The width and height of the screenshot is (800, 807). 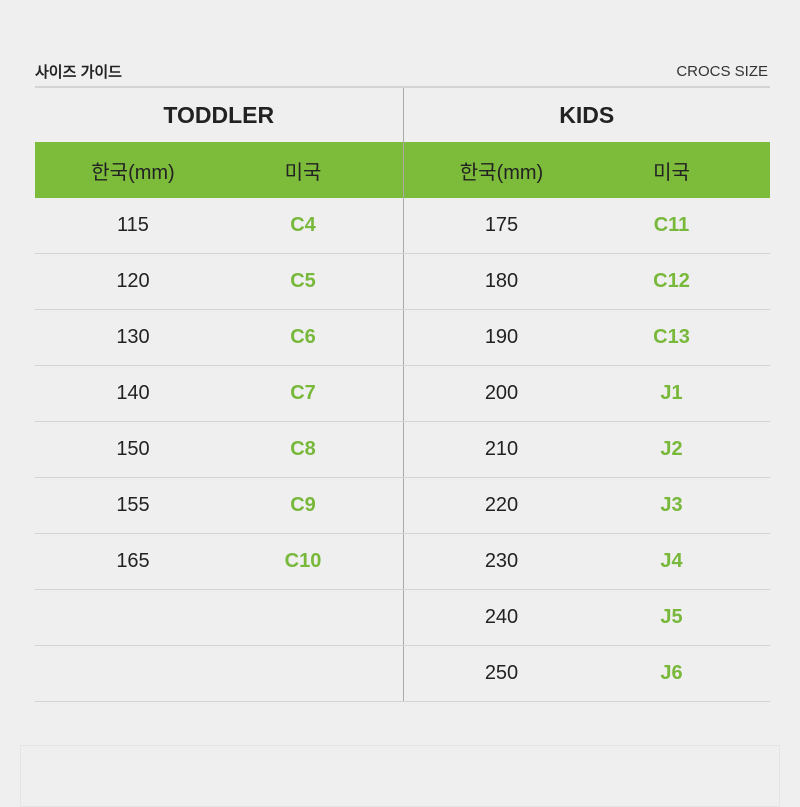 What do you see at coordinates (671, 673) in the screenshot?
I see `us-size: J6` at bounding box center [671, 673].